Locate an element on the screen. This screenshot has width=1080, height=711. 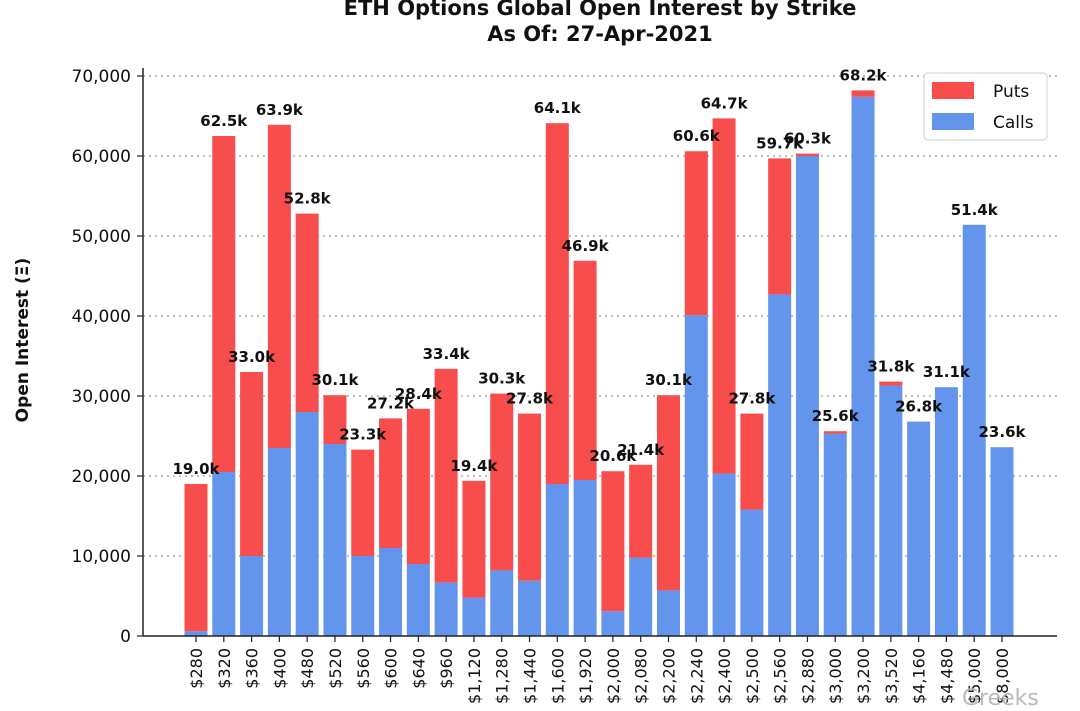
x-tick-label: $8,000 is located at coordinates (1002, 676).